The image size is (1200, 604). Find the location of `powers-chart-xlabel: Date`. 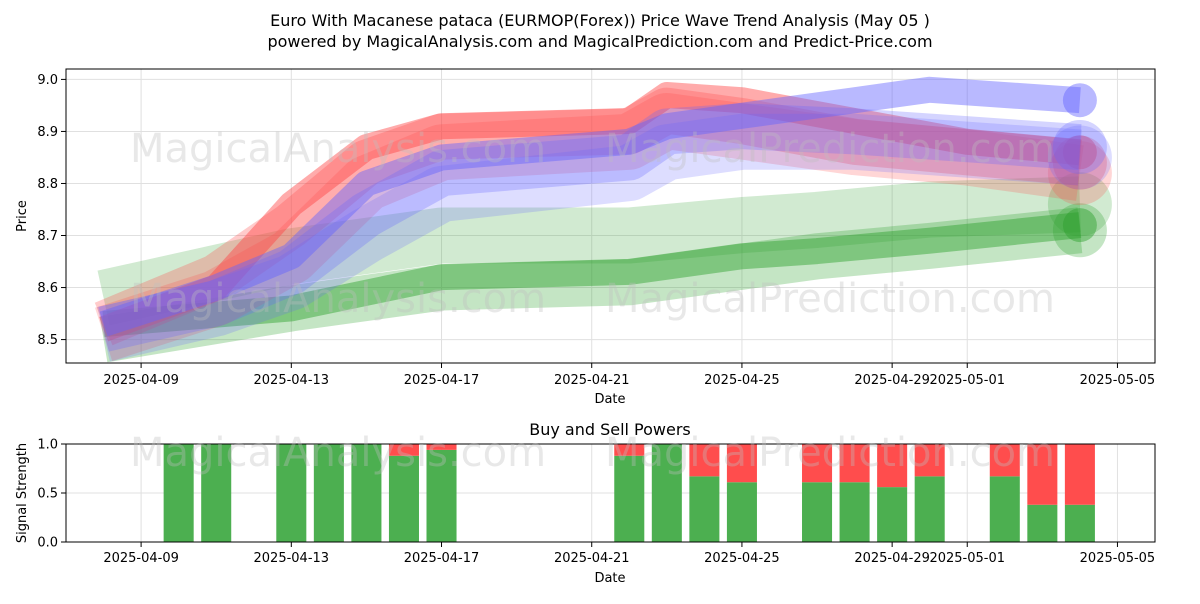

powers-chart-xlabel: Date is located at coordinates (609, 578).